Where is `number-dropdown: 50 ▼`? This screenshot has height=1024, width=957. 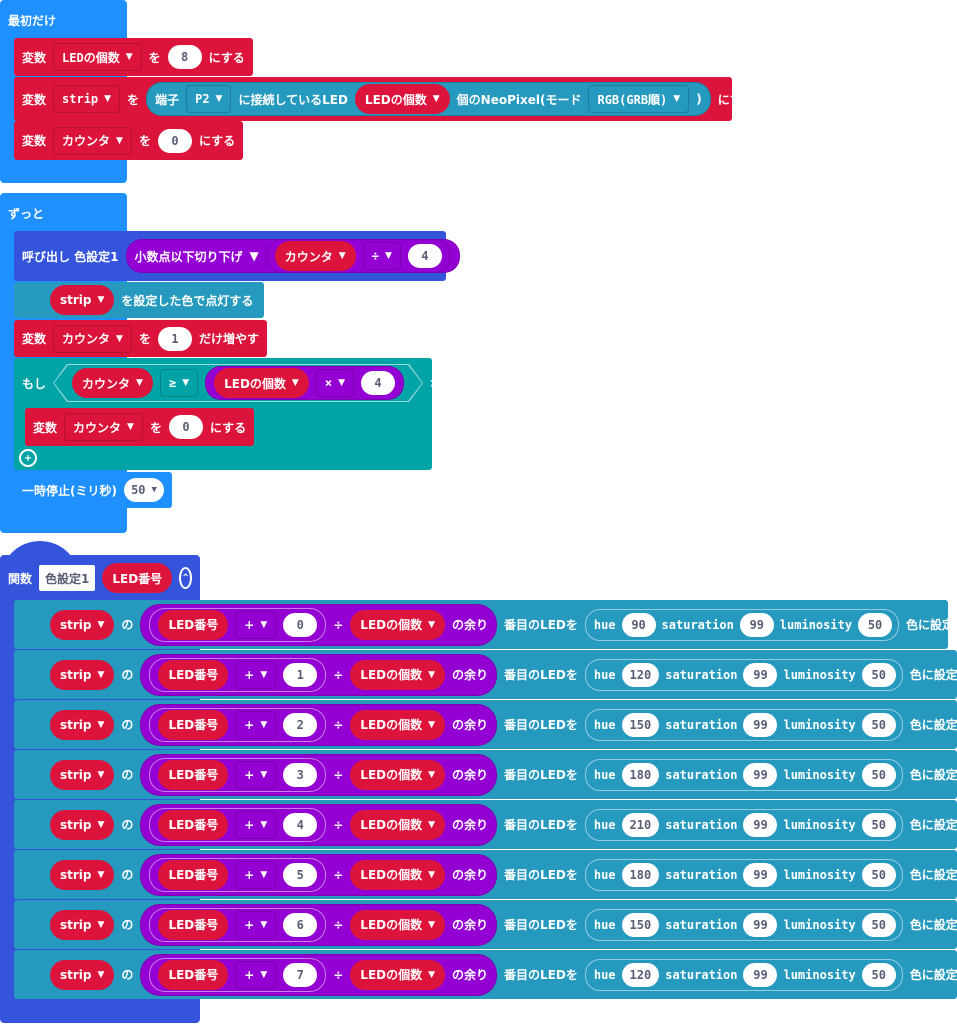
number-dropdown: 50 ▼ is located at coordinates (143, 490).